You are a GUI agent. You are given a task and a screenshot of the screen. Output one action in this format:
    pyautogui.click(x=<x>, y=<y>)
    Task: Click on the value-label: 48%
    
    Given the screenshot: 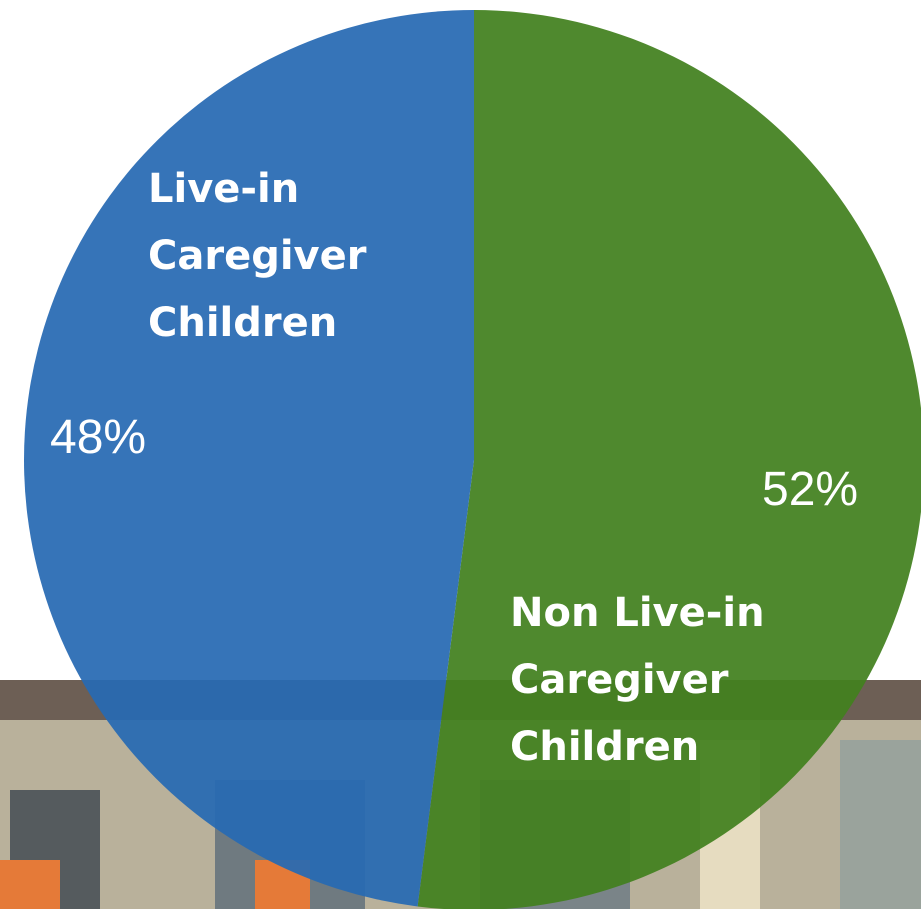 What is the action you would take?
    pyautogui.click(x=98, y=437)
    